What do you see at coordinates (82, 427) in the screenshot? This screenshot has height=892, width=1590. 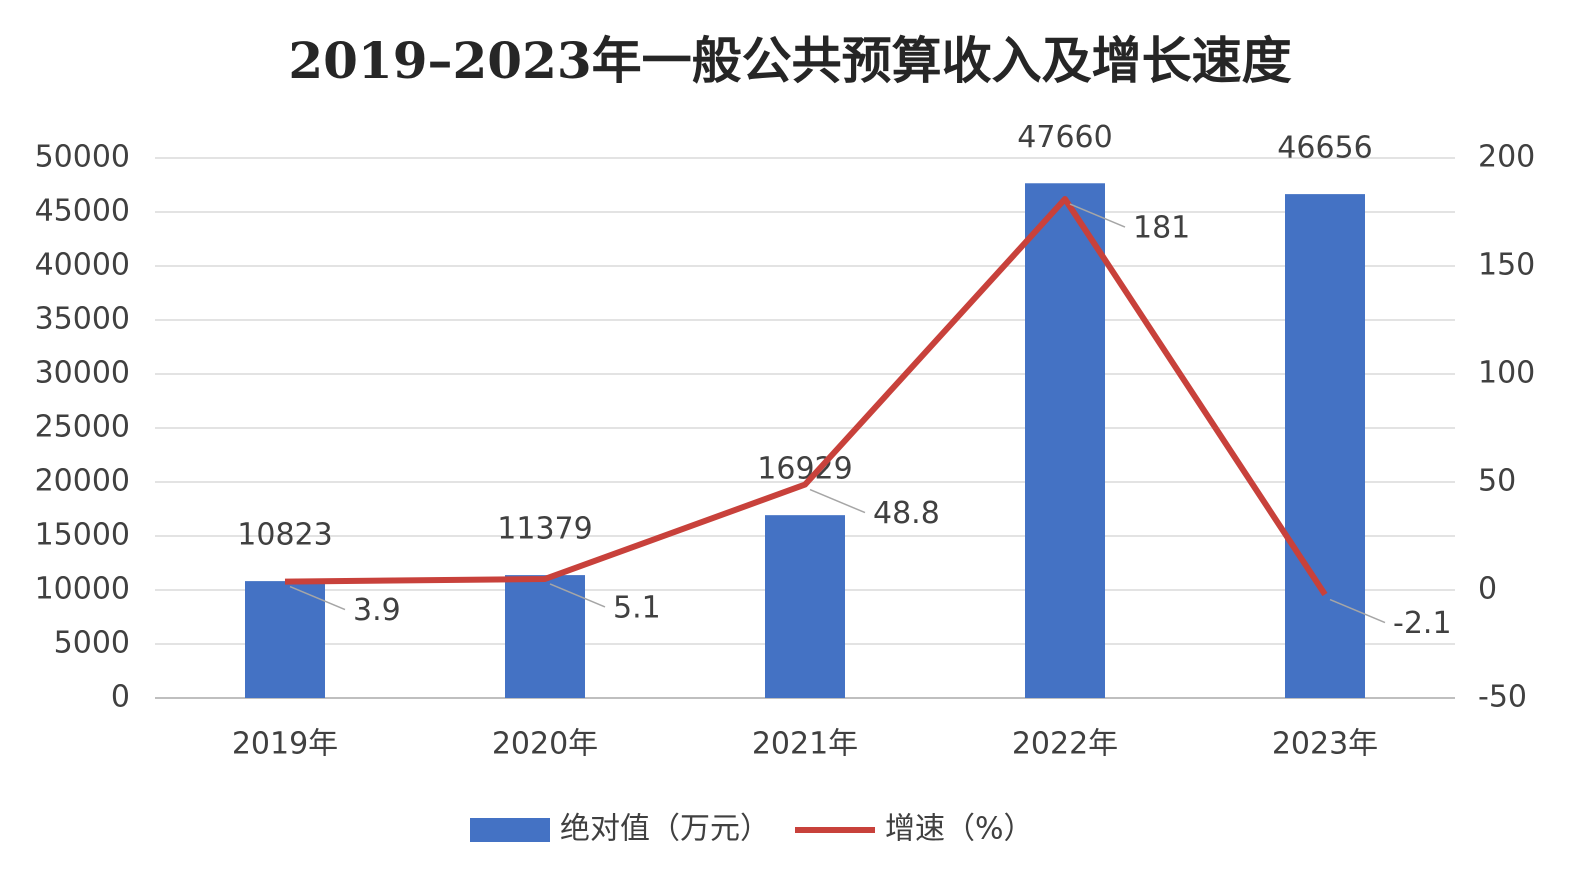 I see `y-tick-label: 25000` at bounding box center [82, 427].